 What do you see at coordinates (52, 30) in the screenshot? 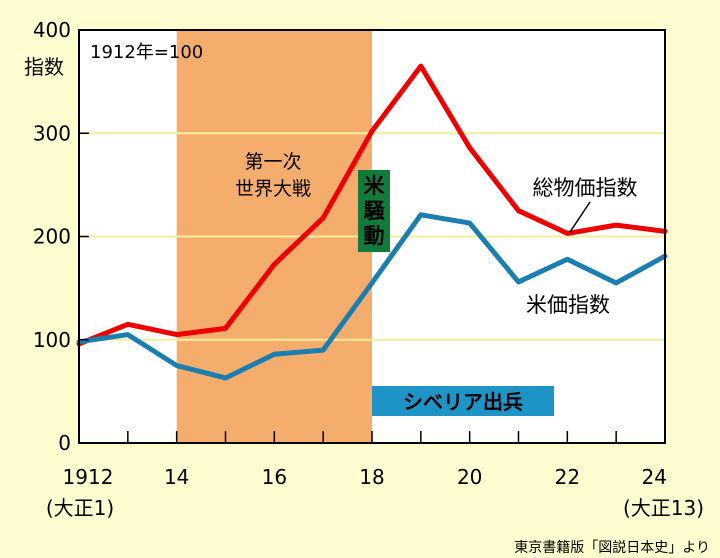
I see `y-tick-label-400: 400` at bounding box center [52, 30].